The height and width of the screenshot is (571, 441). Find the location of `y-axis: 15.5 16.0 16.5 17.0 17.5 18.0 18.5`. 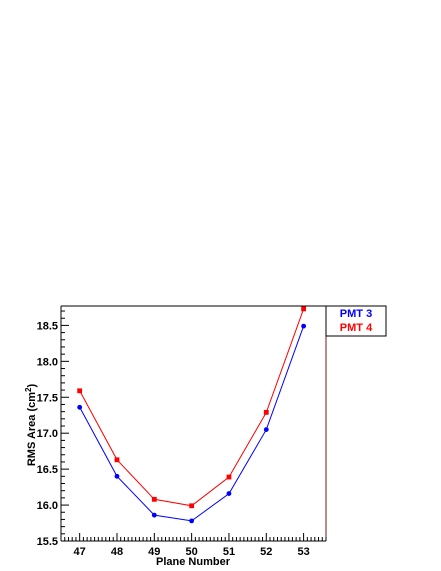

y-axis: 15.5 16.0 16.5 17.0 17.5 18.0 18.5 is located at coordinates (53, 429).